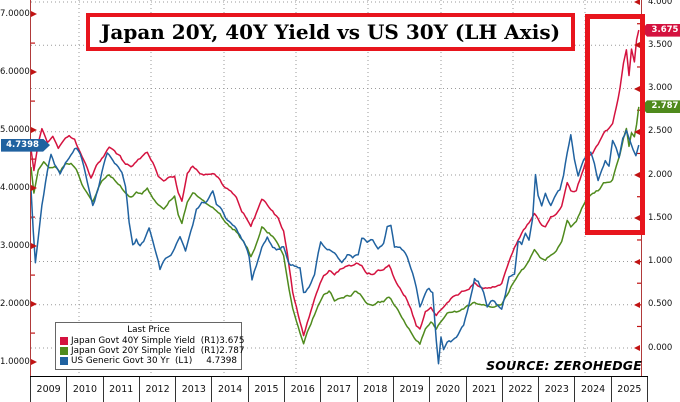 The image size is (680, 402). I want to click on left-axis-tick-label: 5.0000, so click(15, 129).